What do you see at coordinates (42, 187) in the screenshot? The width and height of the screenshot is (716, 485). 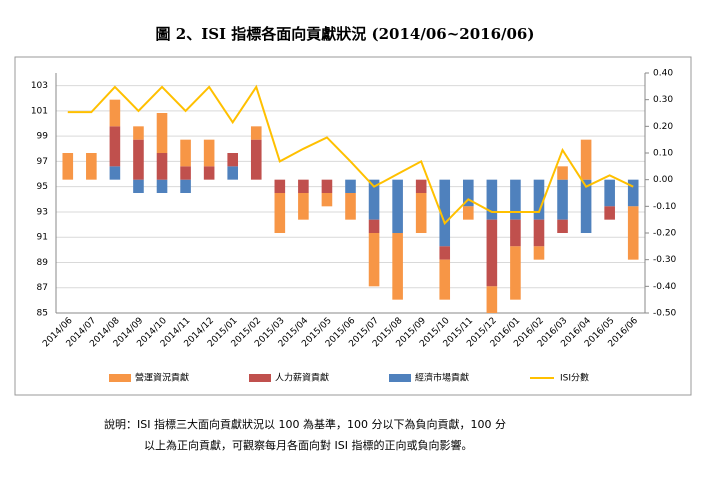 I see `y-tick-label: 95` at bounding box center [42, 187].